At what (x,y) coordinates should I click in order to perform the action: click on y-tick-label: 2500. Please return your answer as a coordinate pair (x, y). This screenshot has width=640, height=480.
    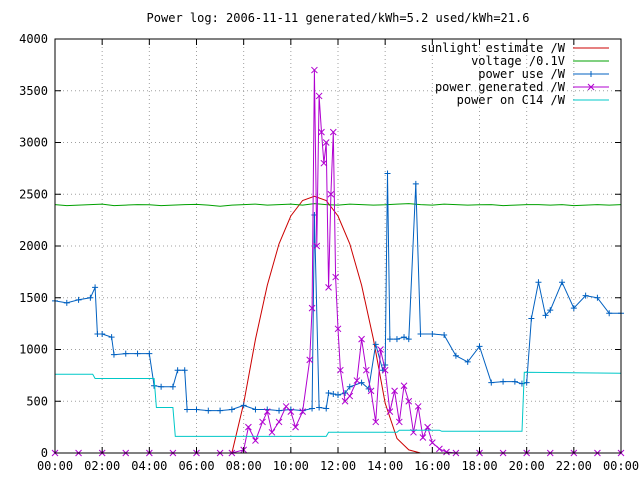
    Looking at the image, I should click on (33, 194).